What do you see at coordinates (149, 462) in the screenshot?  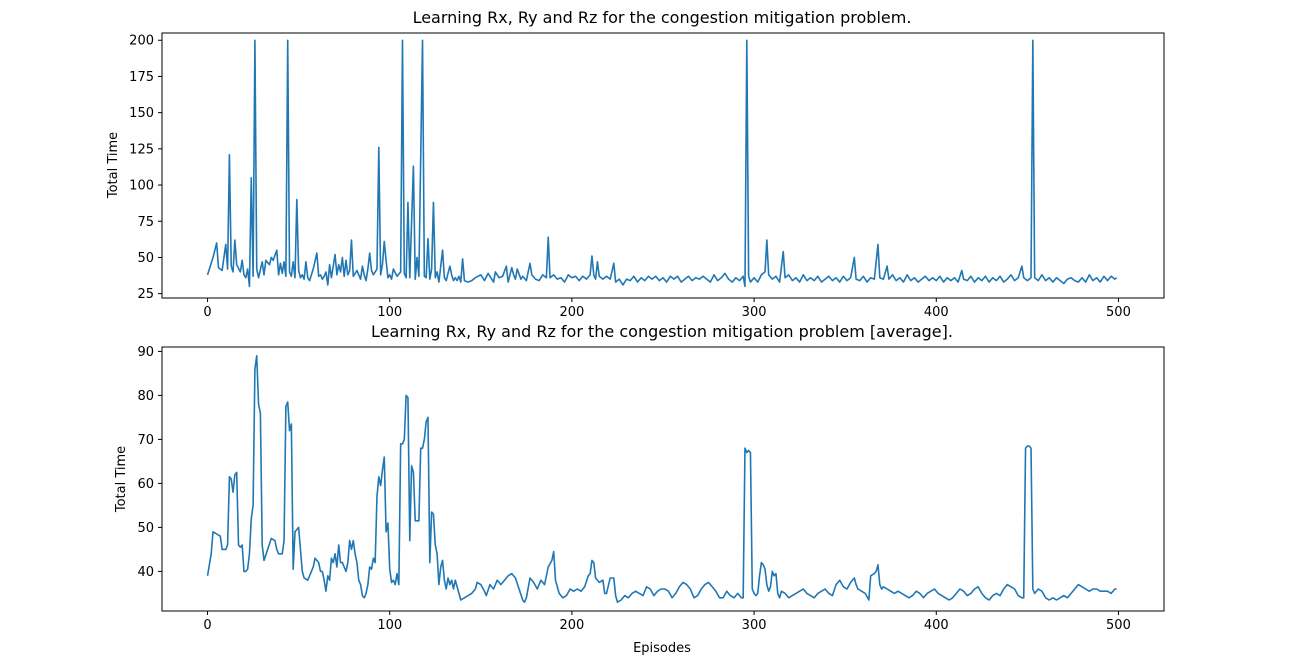 I see `bottom-y-axis: 40 50 60 70 80 90` at bounding box center [149, 462].